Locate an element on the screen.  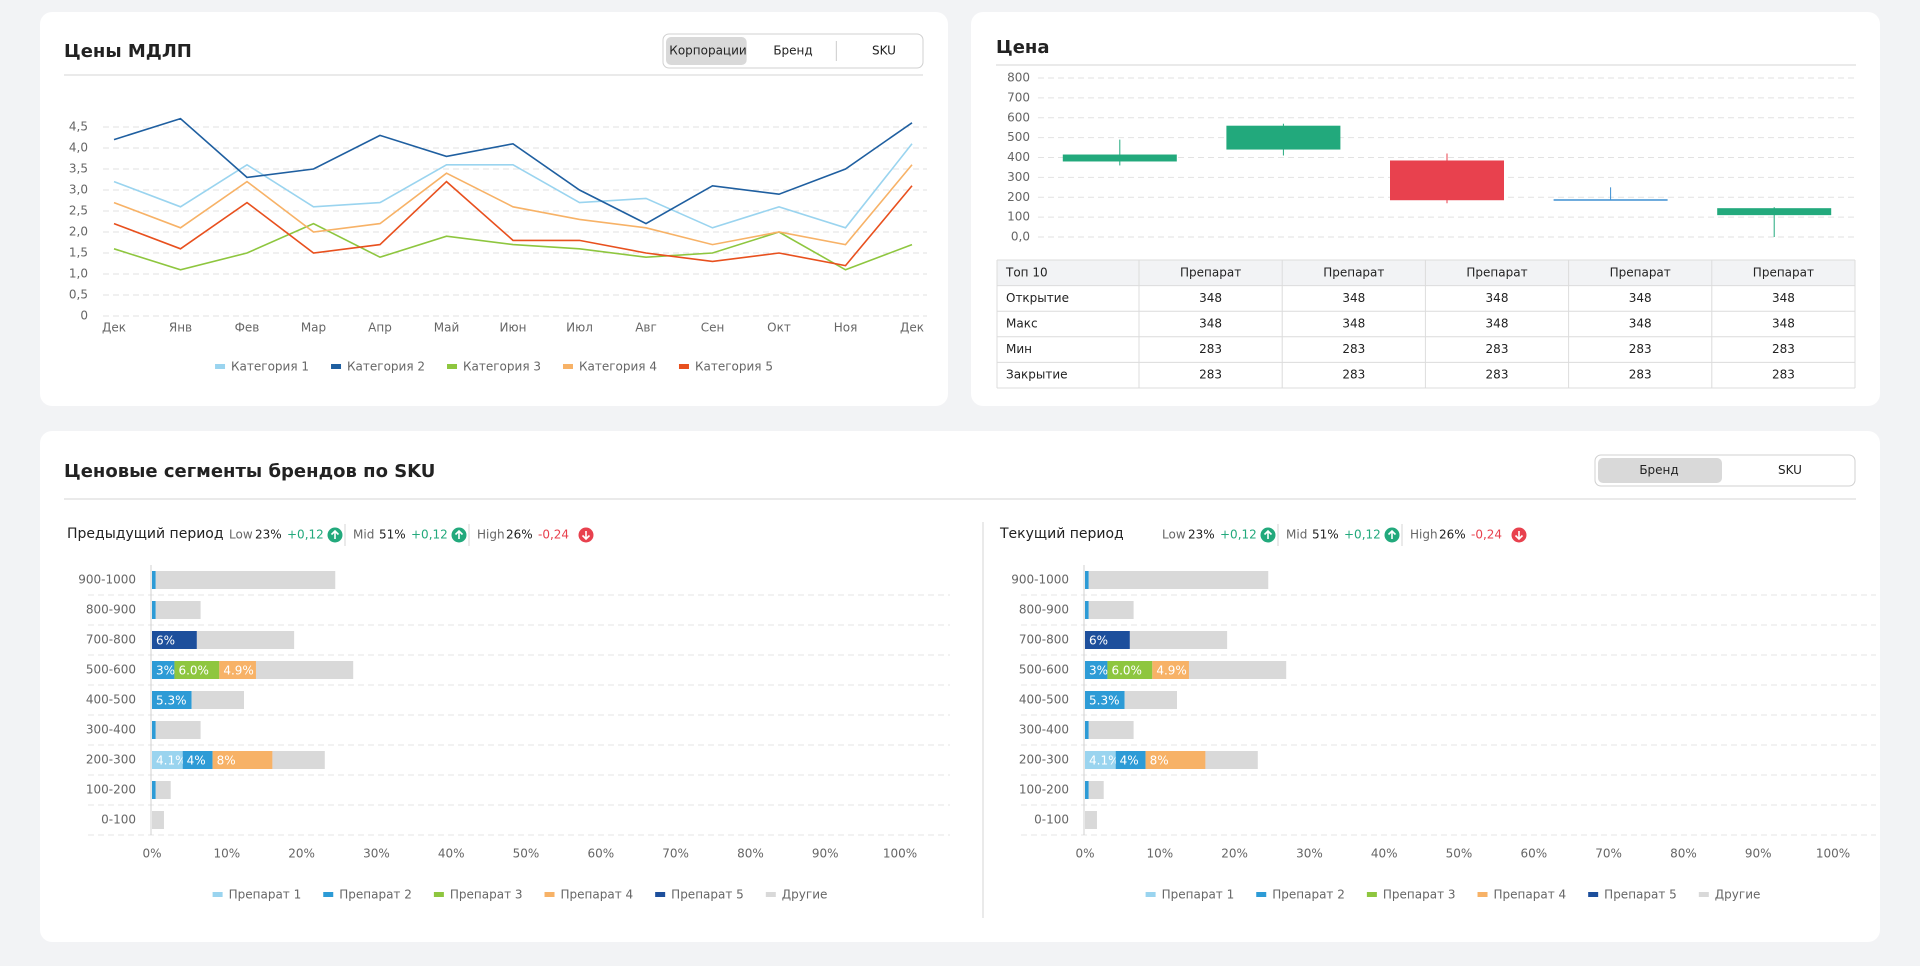
table-cell: Закрытие is located at coordinates (1037, 375).